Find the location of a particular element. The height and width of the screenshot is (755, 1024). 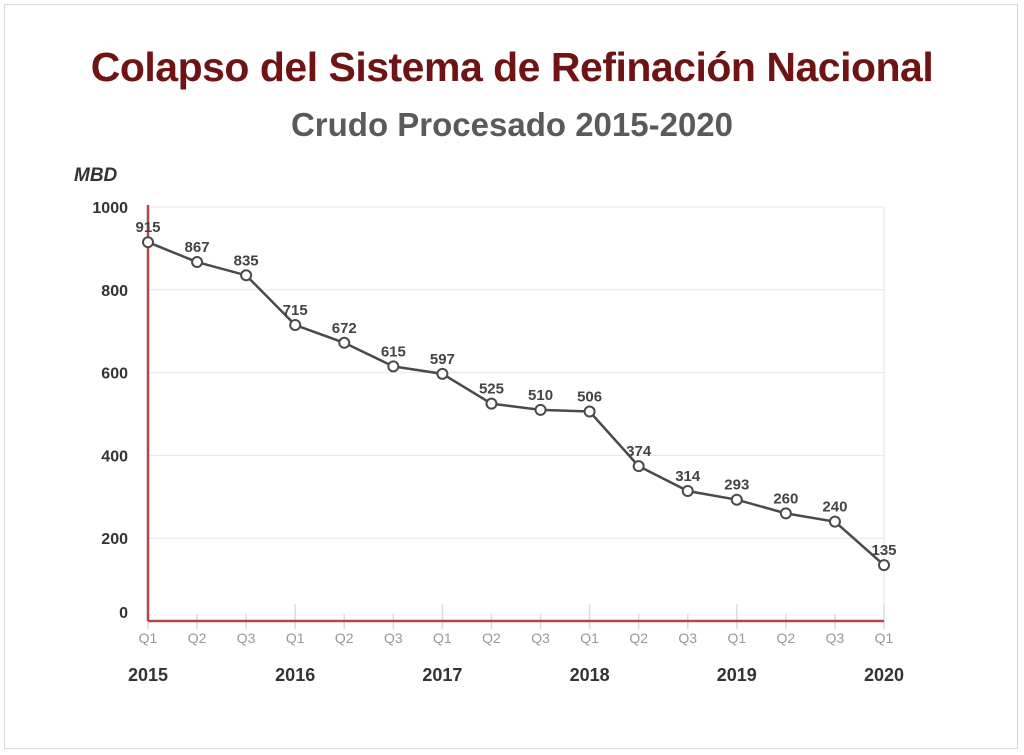

year-label: 2019 is located at coordinates (737, 675).